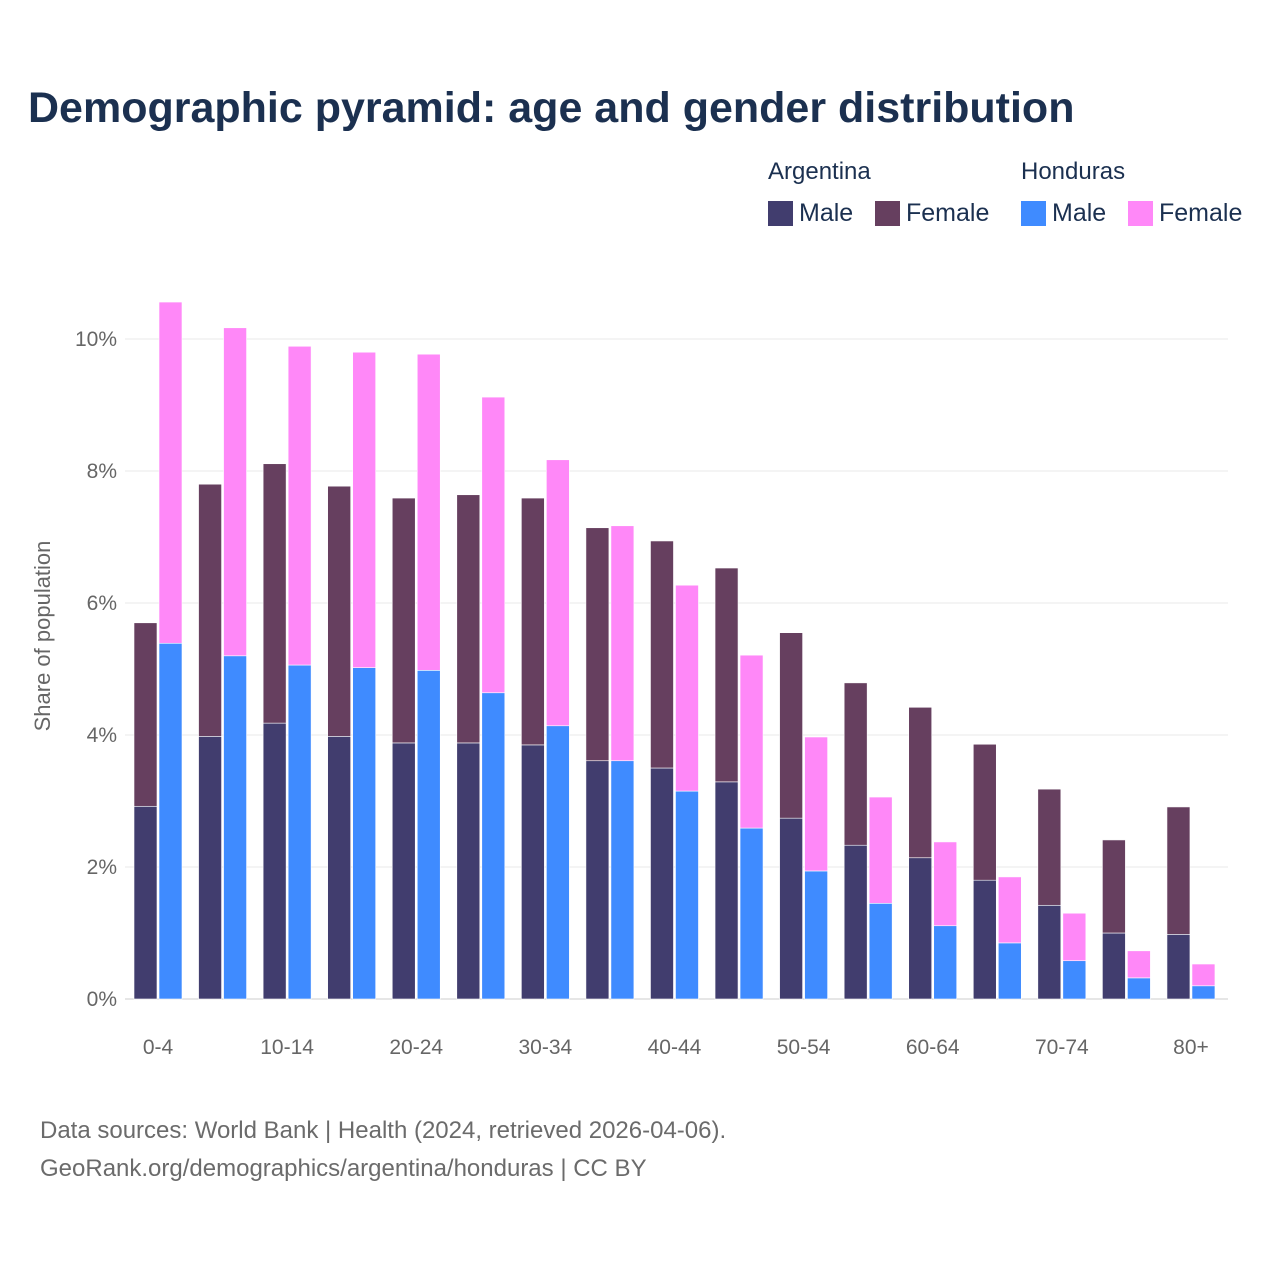  What do you see at coordinates (158, 1047) in the screenshot?
I see `x-tick-label: 0-4` at bounding box center [158, 1047].